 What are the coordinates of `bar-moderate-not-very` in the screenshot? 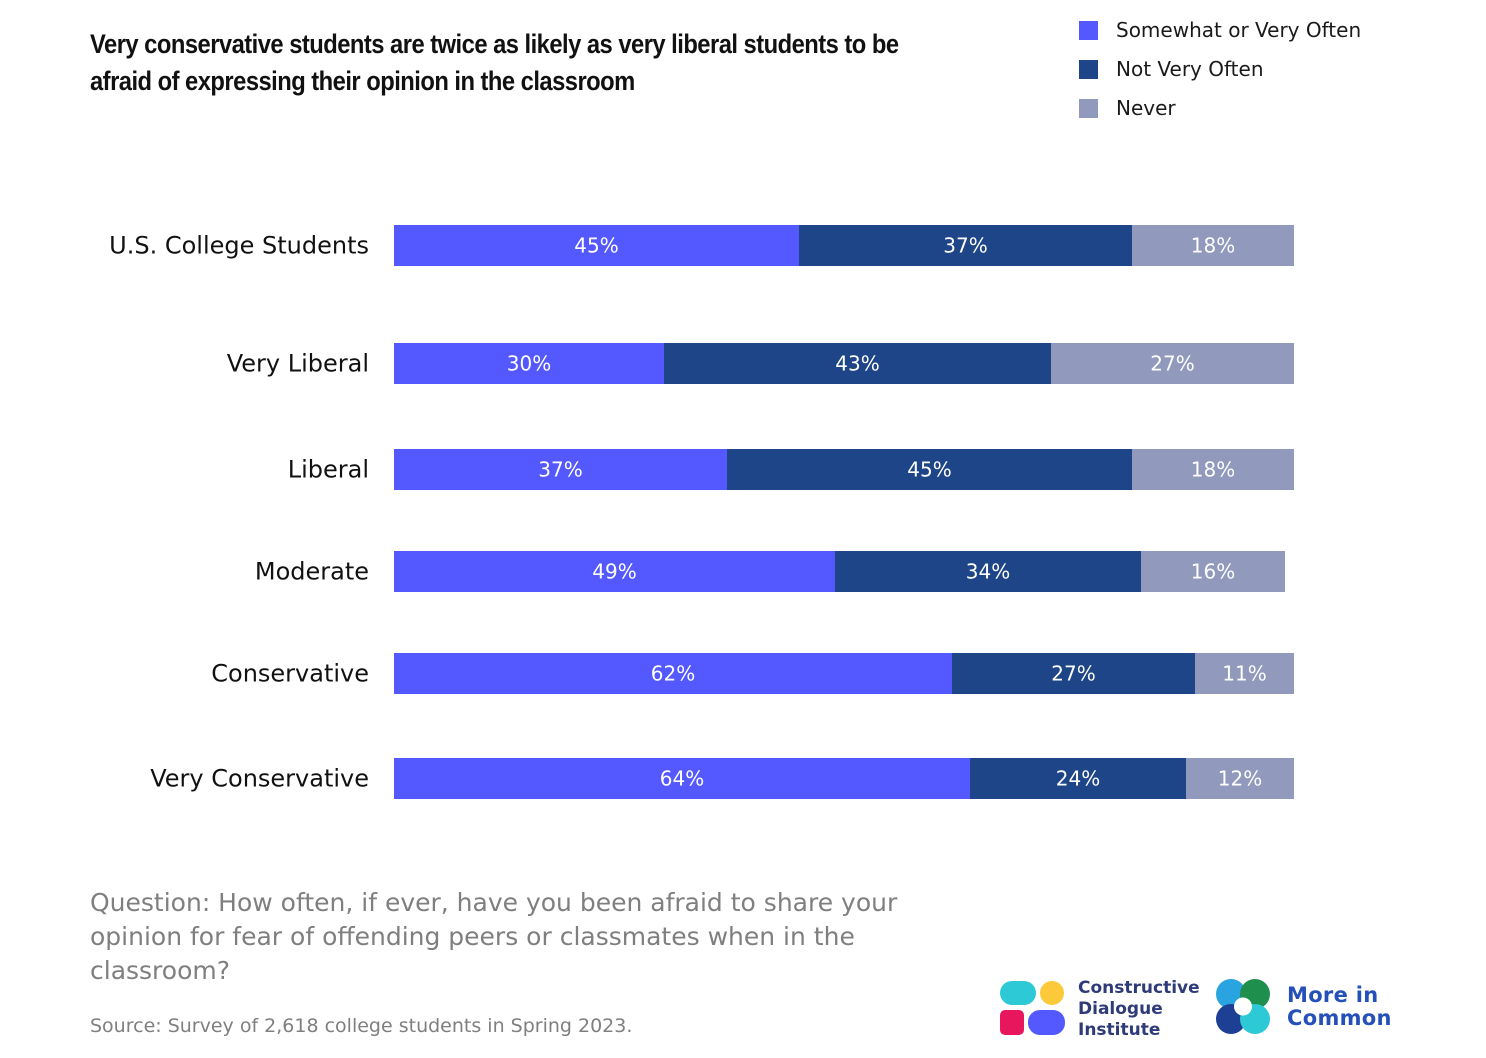 It's located at (988, 571).